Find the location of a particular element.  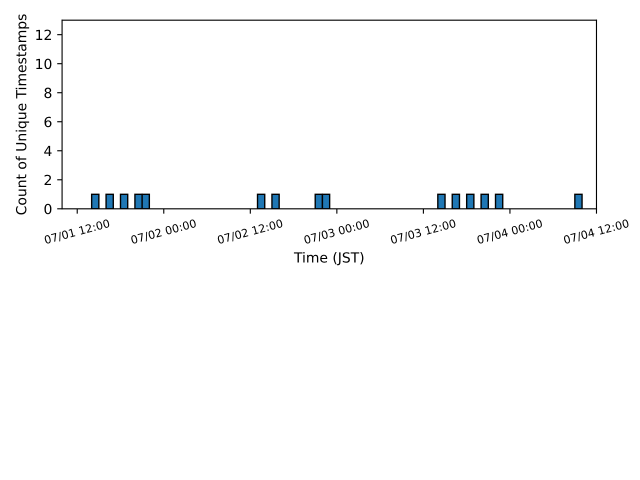

y-tick-label: 4 is located at coordinates (48, 151).